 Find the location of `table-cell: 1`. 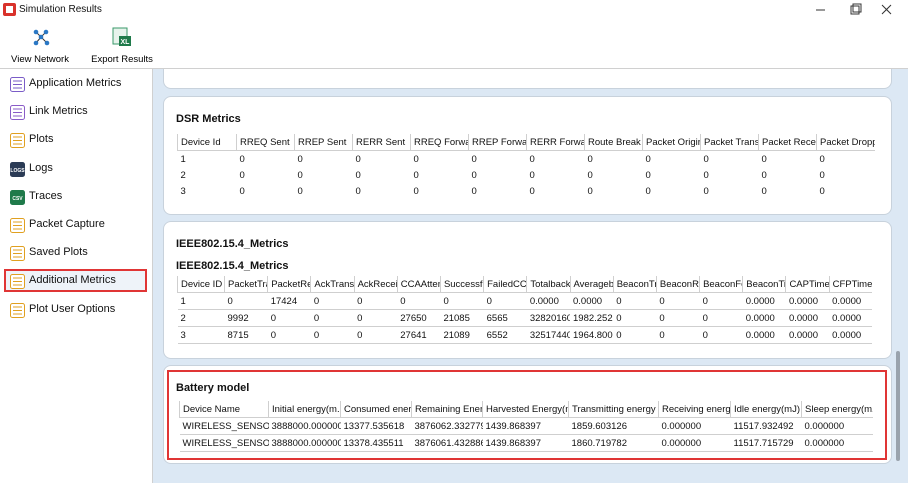

table-cell: 1 is located at coordinates (183, 301).